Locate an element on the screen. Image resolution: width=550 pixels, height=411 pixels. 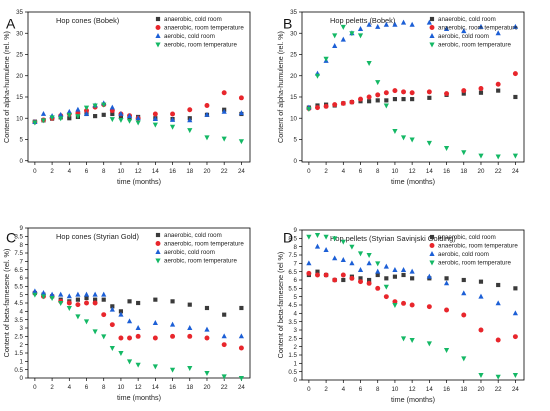
y-tick-label: 6 is located at coordinates (22, 278).